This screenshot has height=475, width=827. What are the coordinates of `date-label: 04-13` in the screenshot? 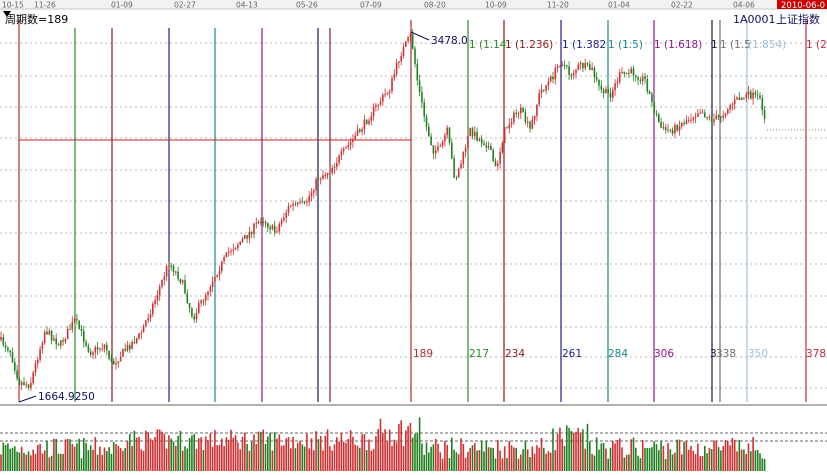 It's located at (247, 5).